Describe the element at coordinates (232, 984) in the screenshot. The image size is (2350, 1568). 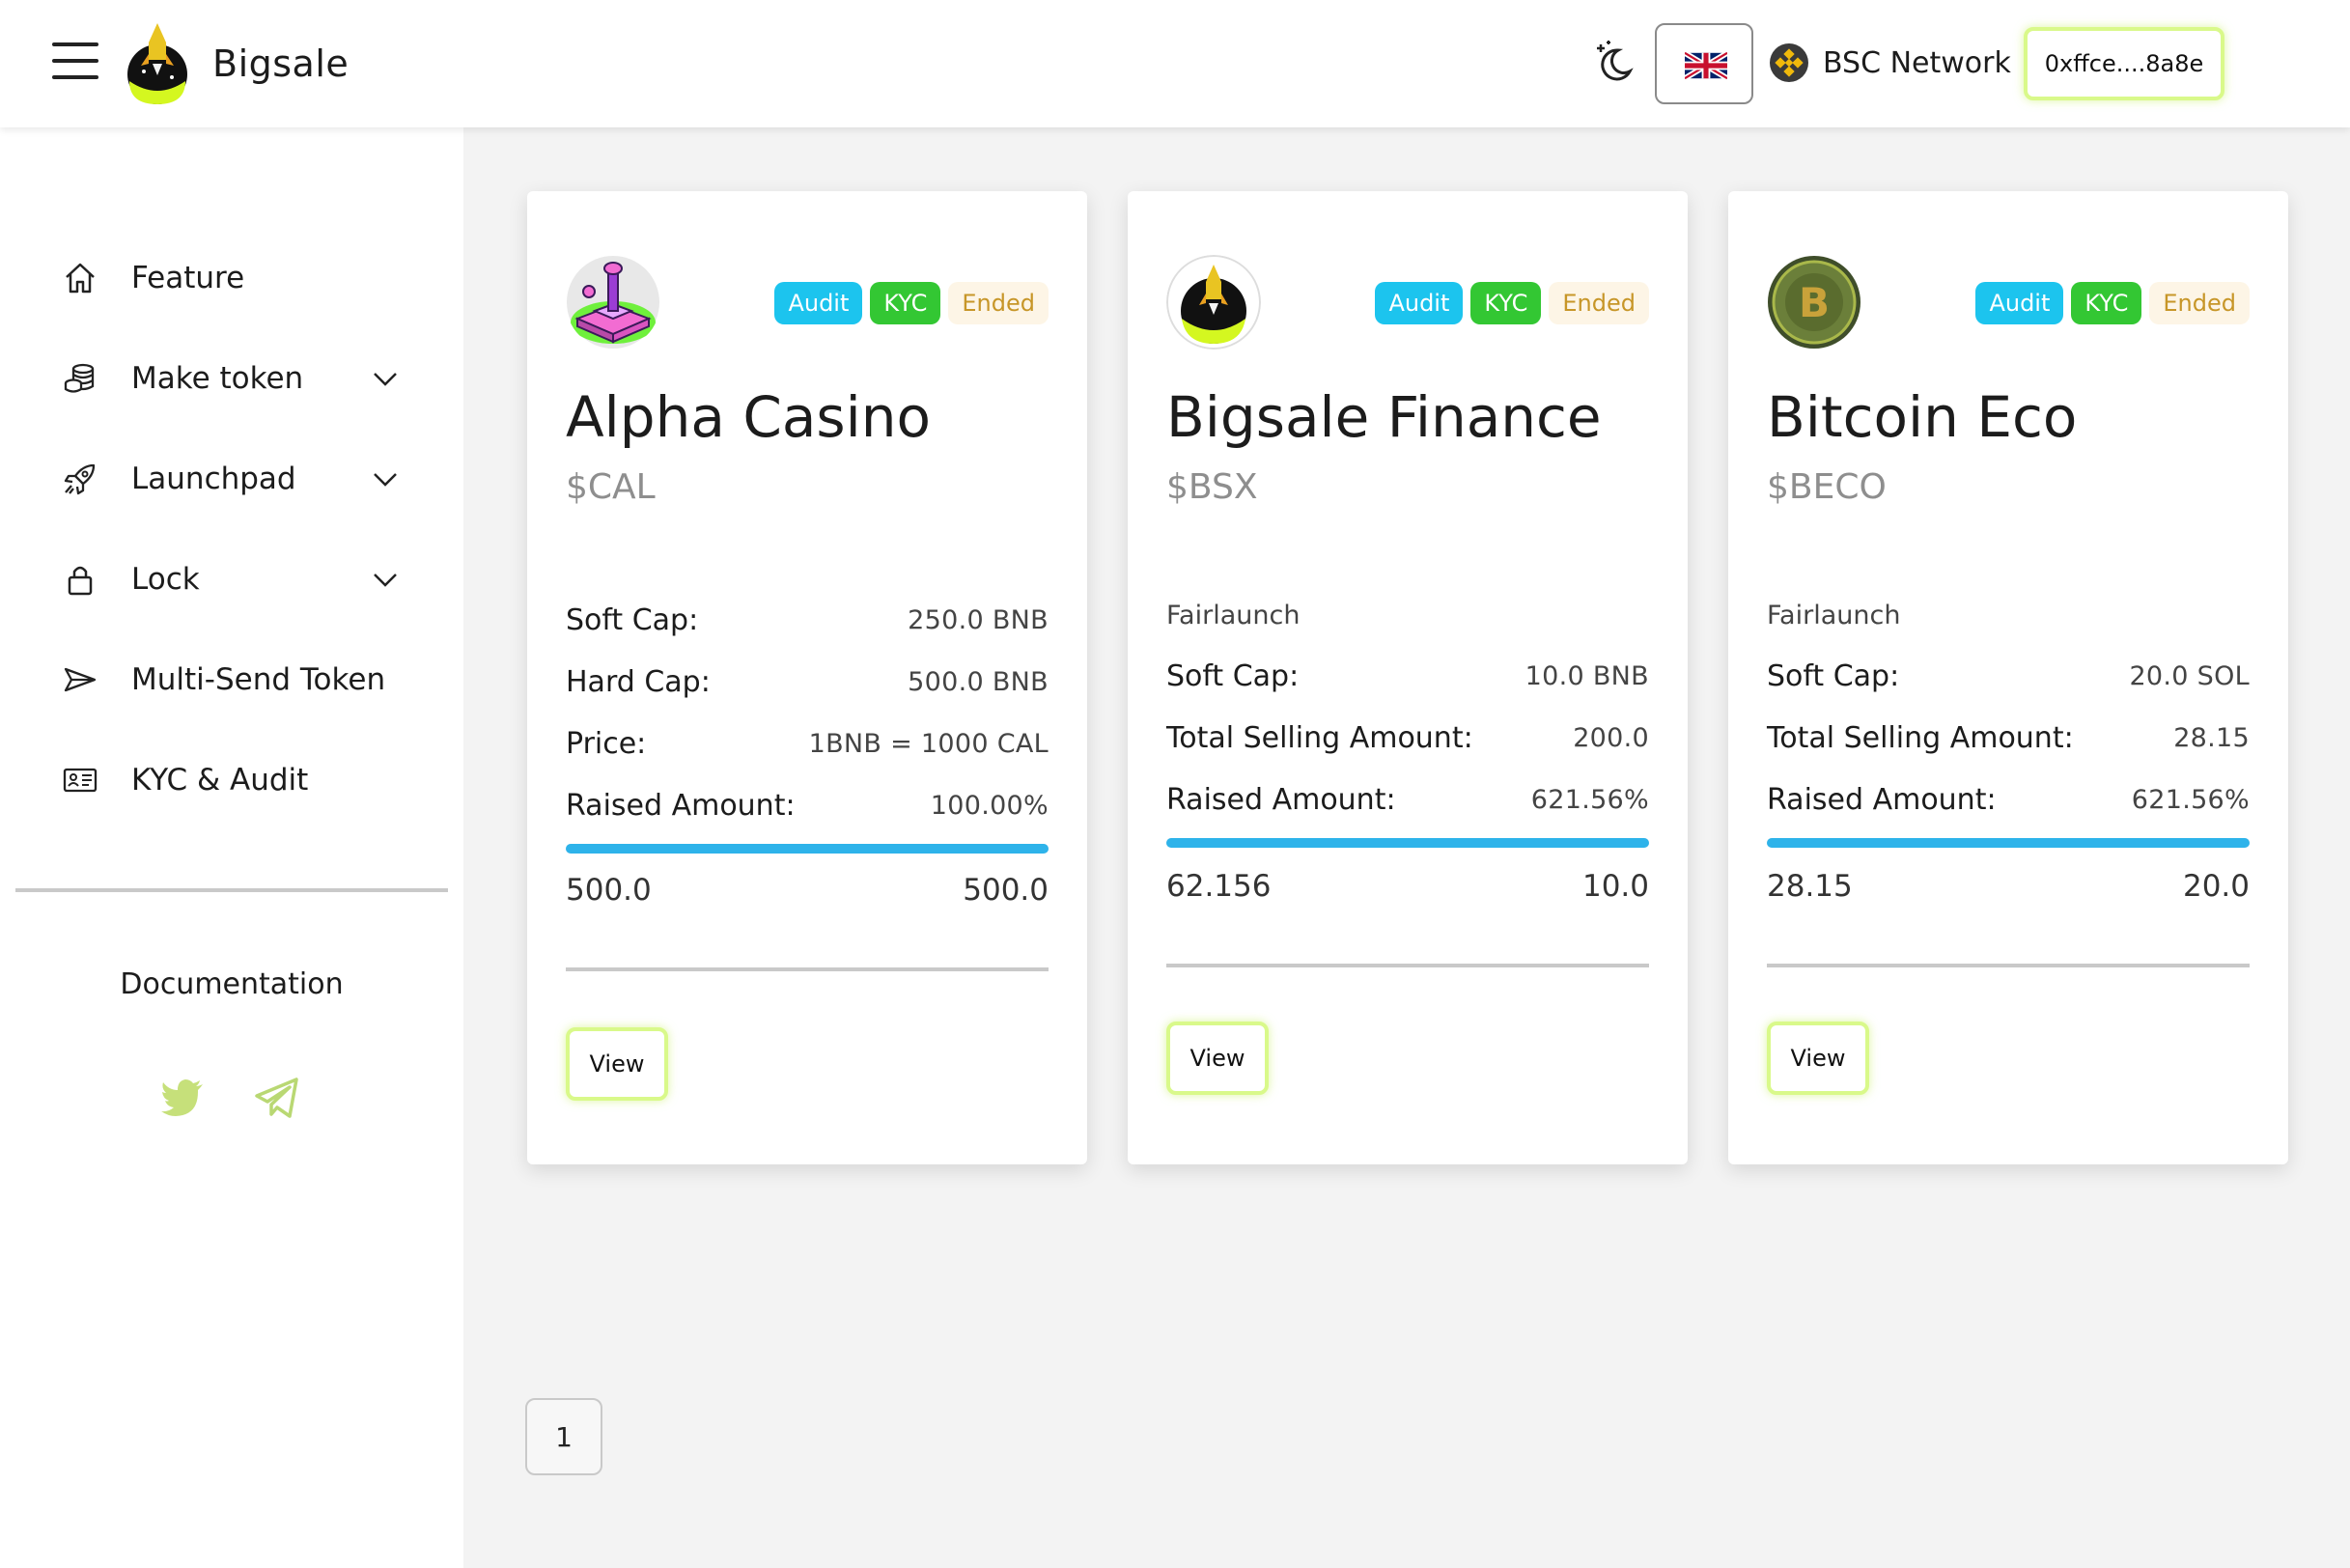
I see `documentation-link: Documentation` at that location.